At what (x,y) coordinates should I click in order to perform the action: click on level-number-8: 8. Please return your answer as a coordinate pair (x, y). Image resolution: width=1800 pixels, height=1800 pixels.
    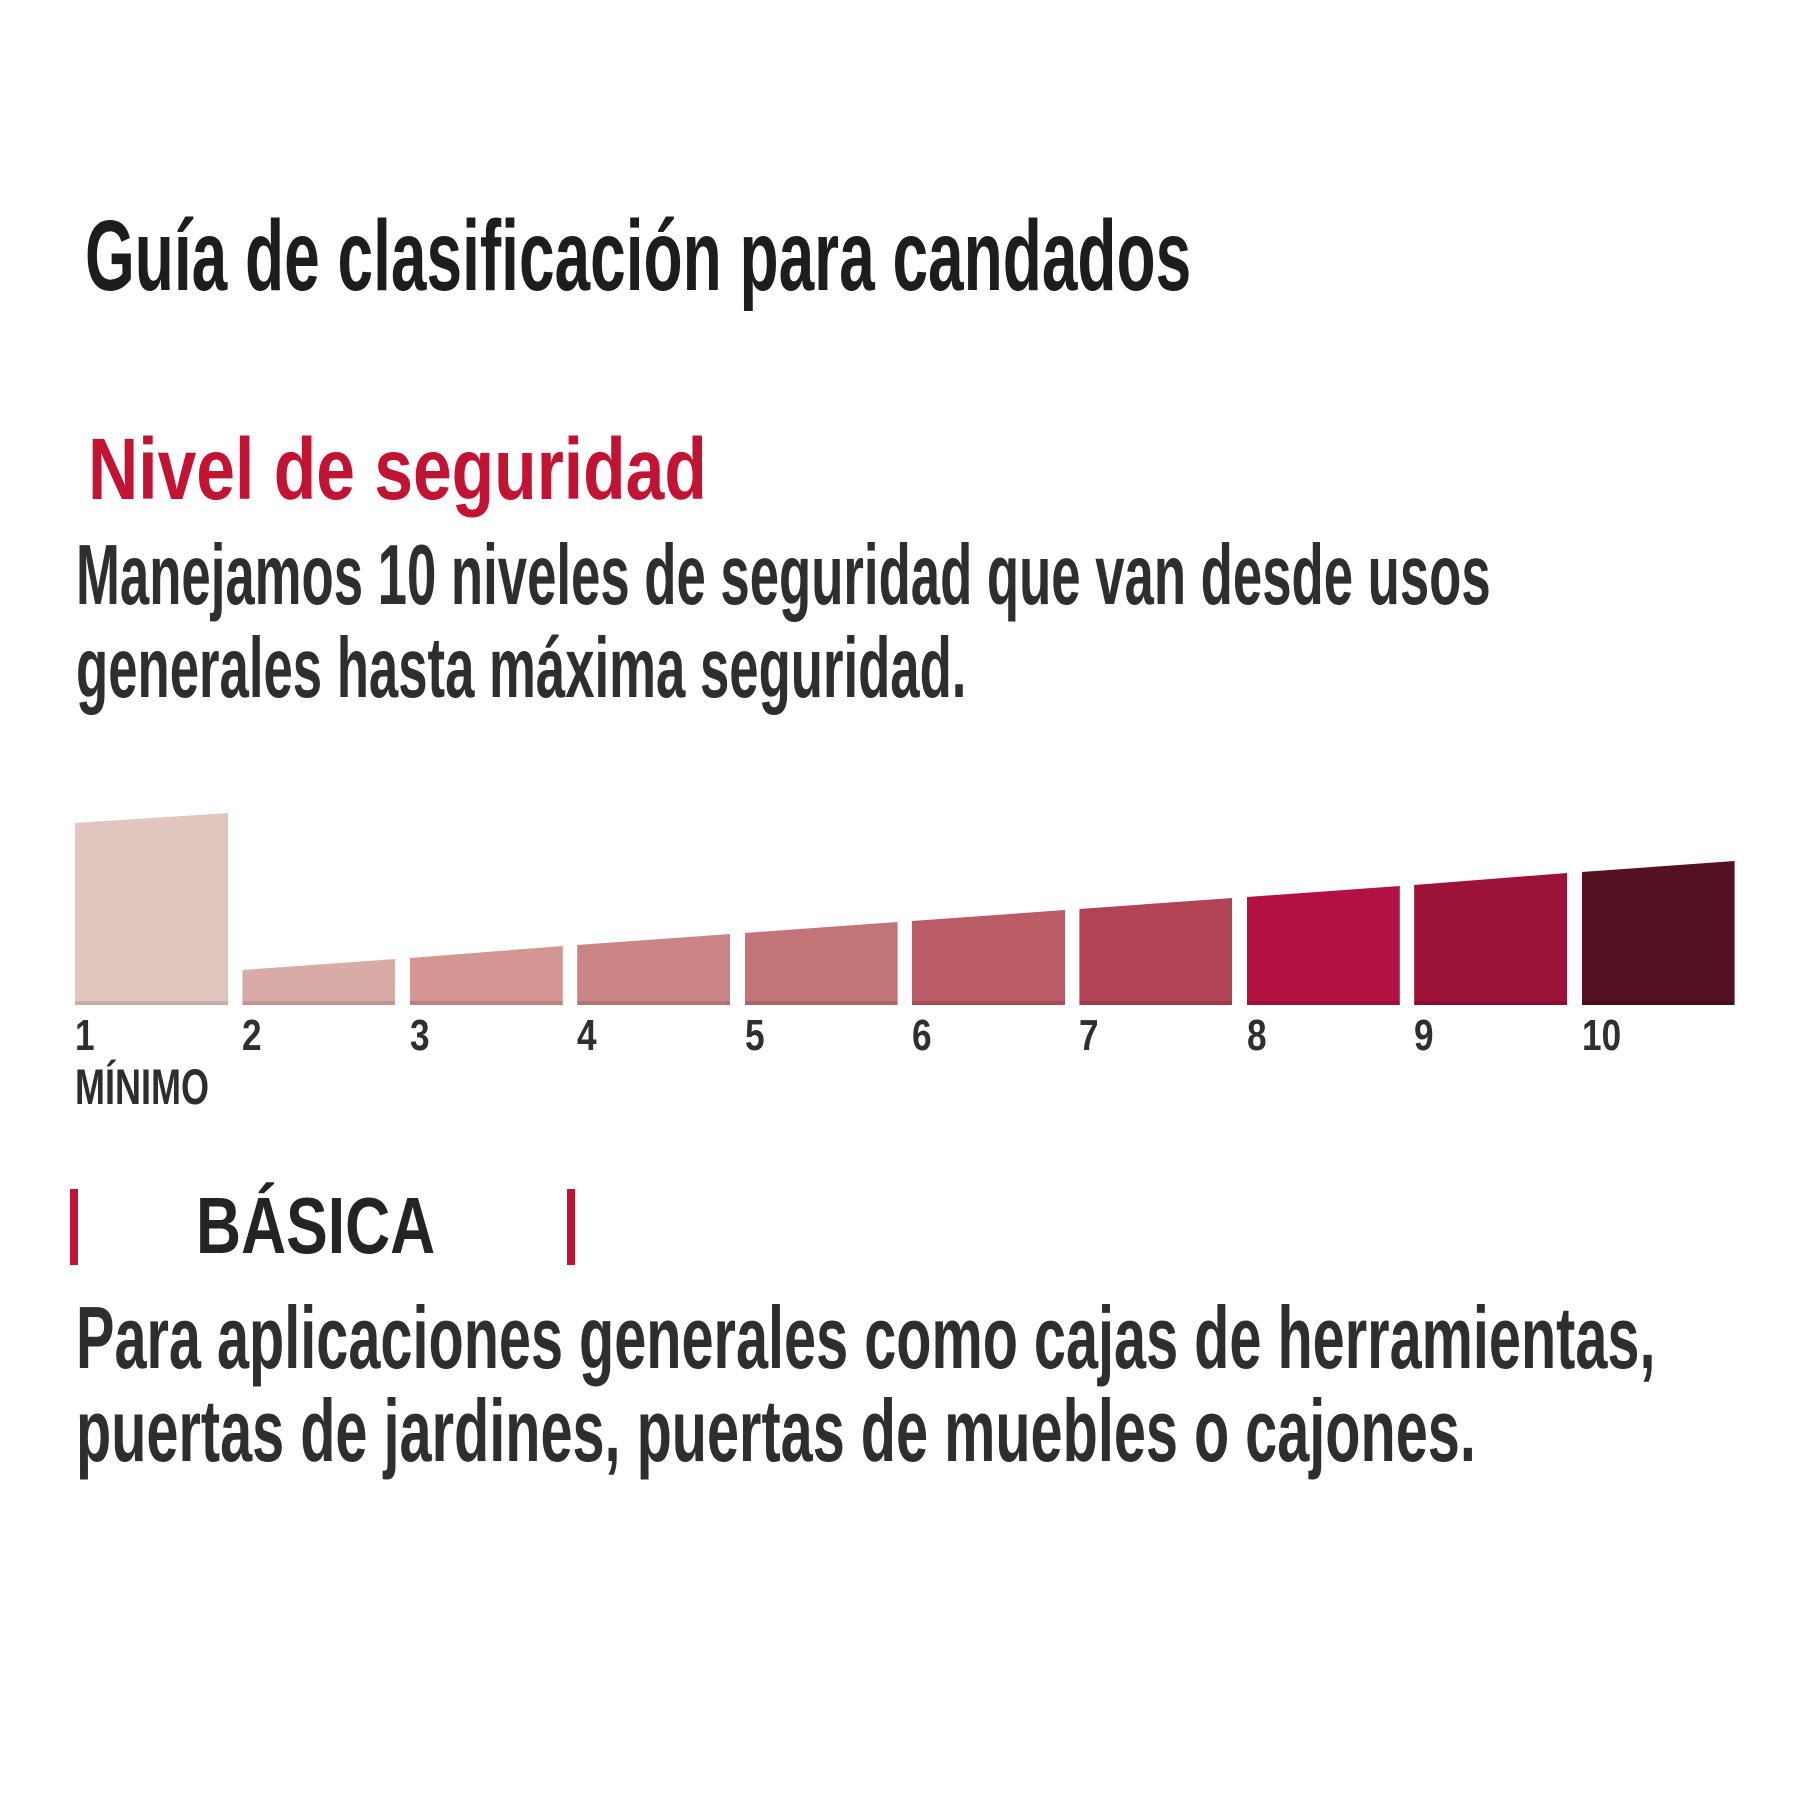
    Looking at the image, I should click on (1256, 1035).